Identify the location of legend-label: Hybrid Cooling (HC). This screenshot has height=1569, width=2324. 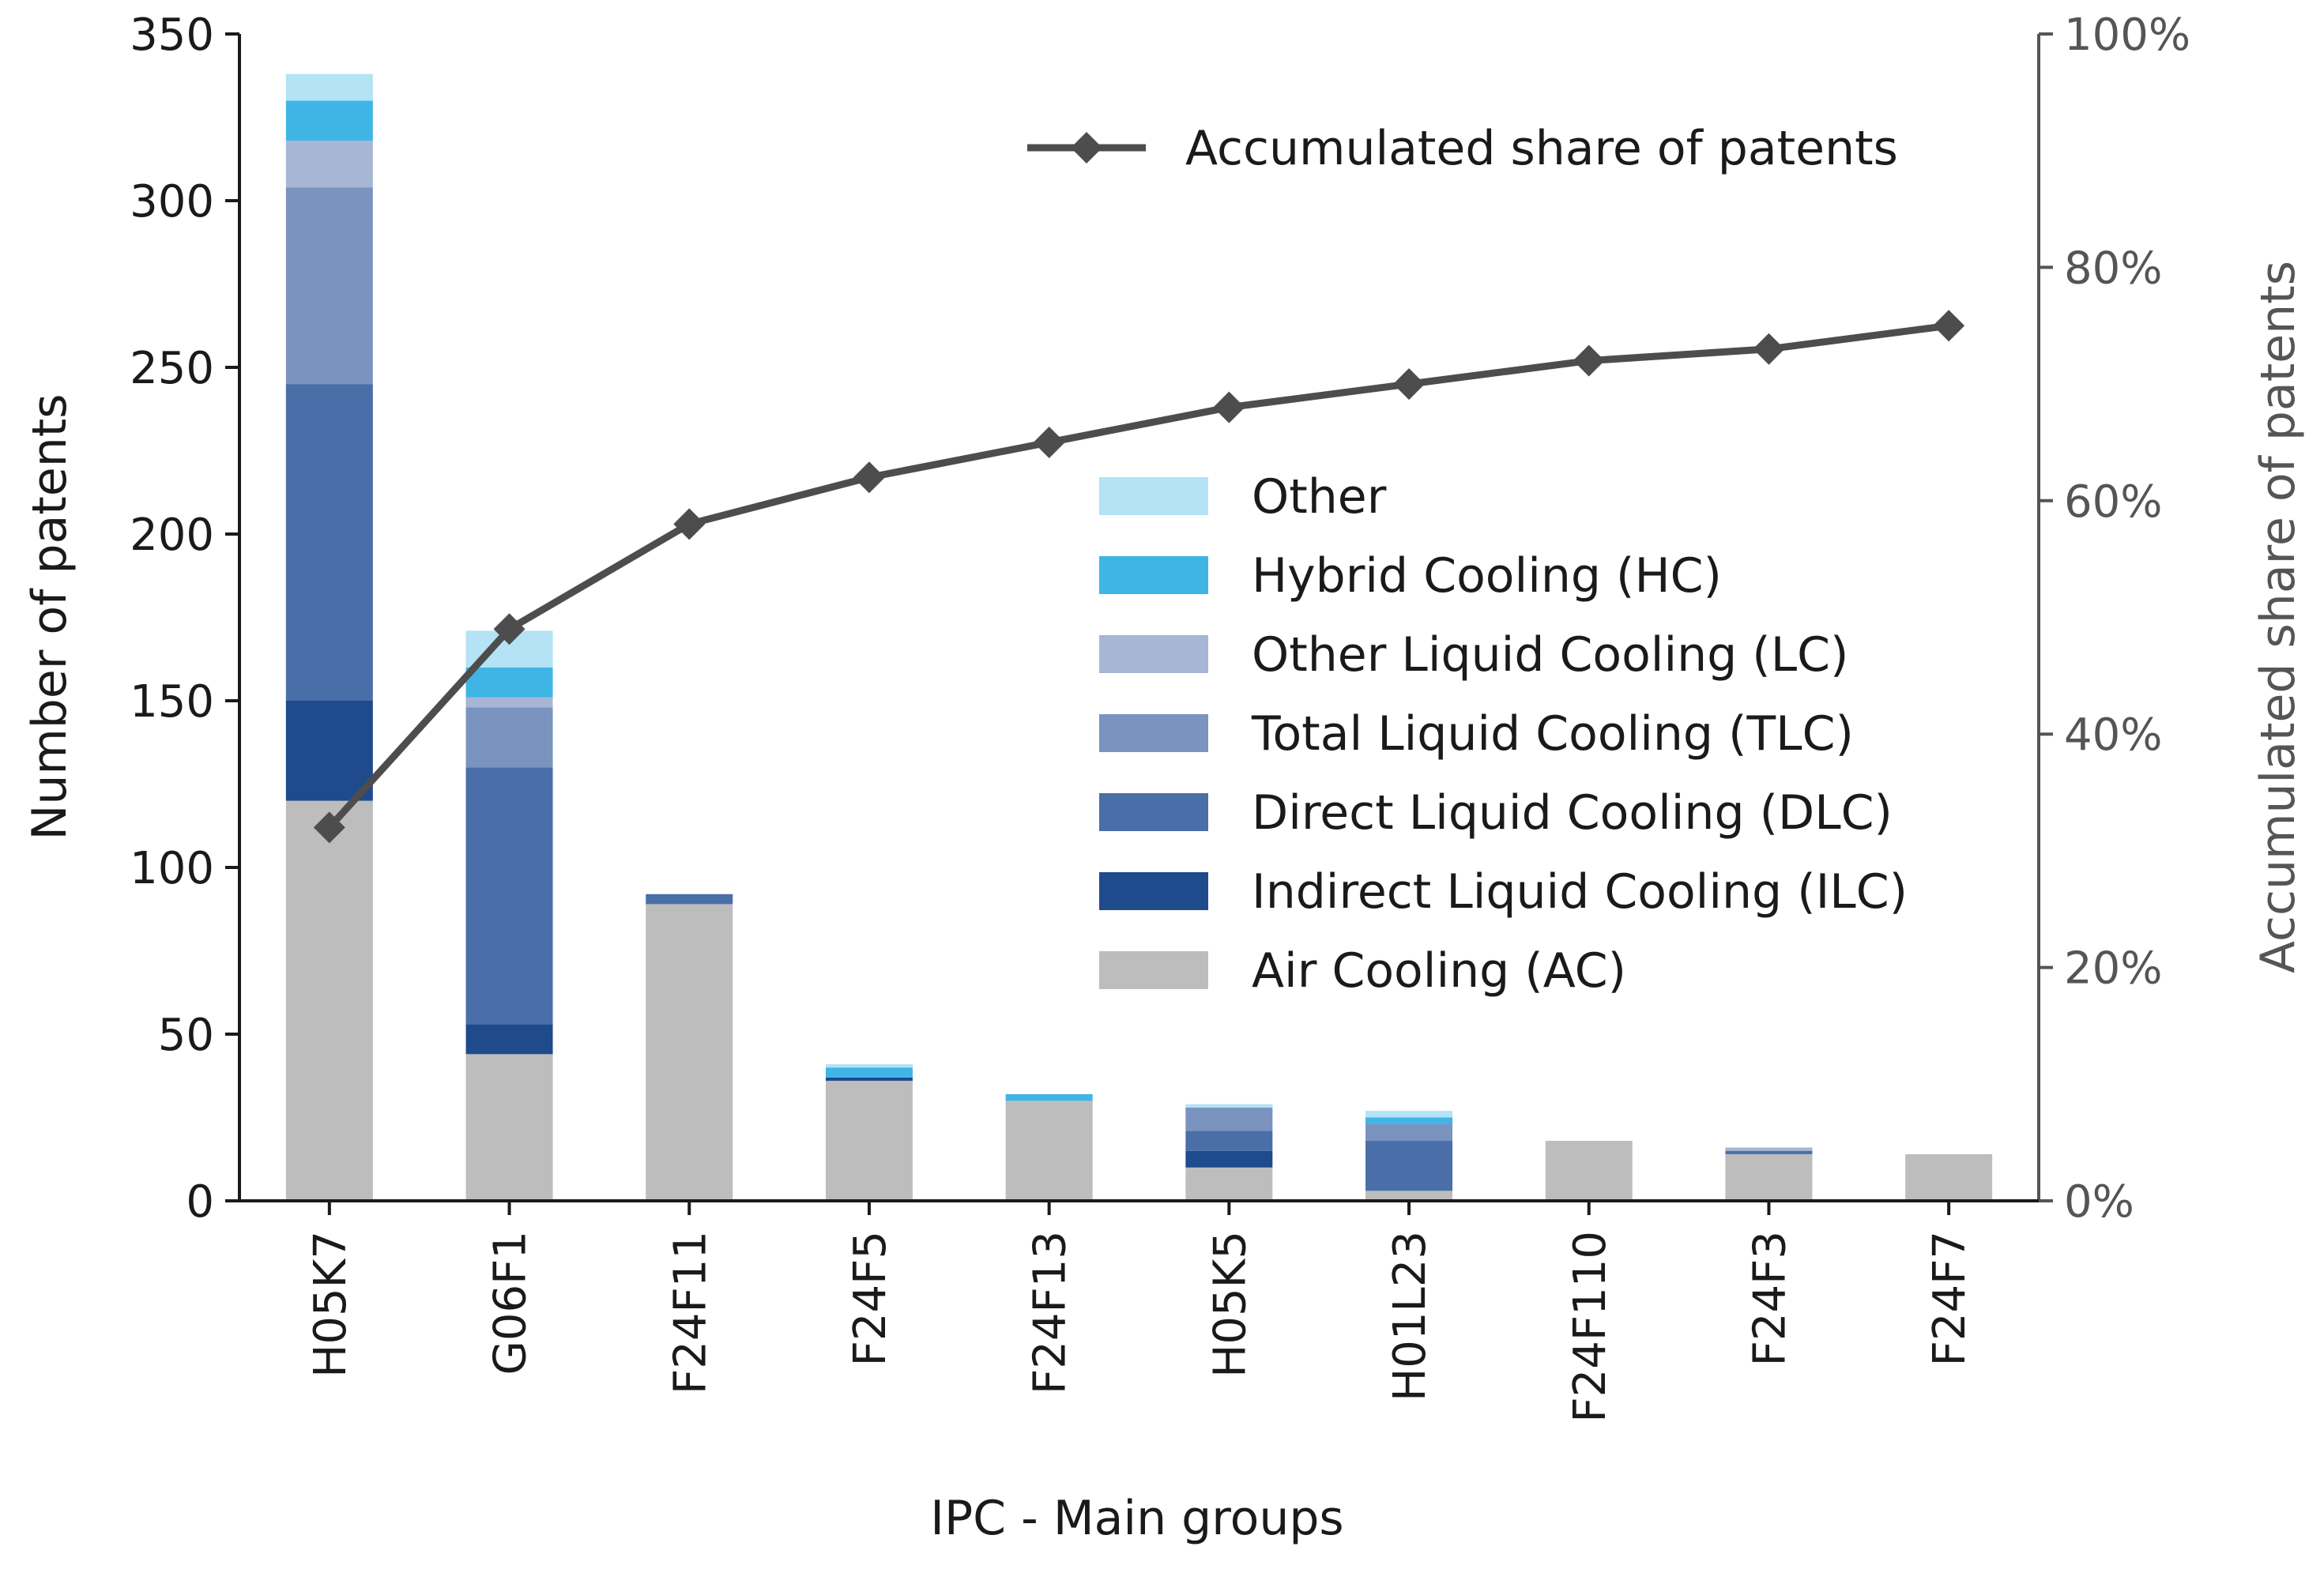
(1487, 576).